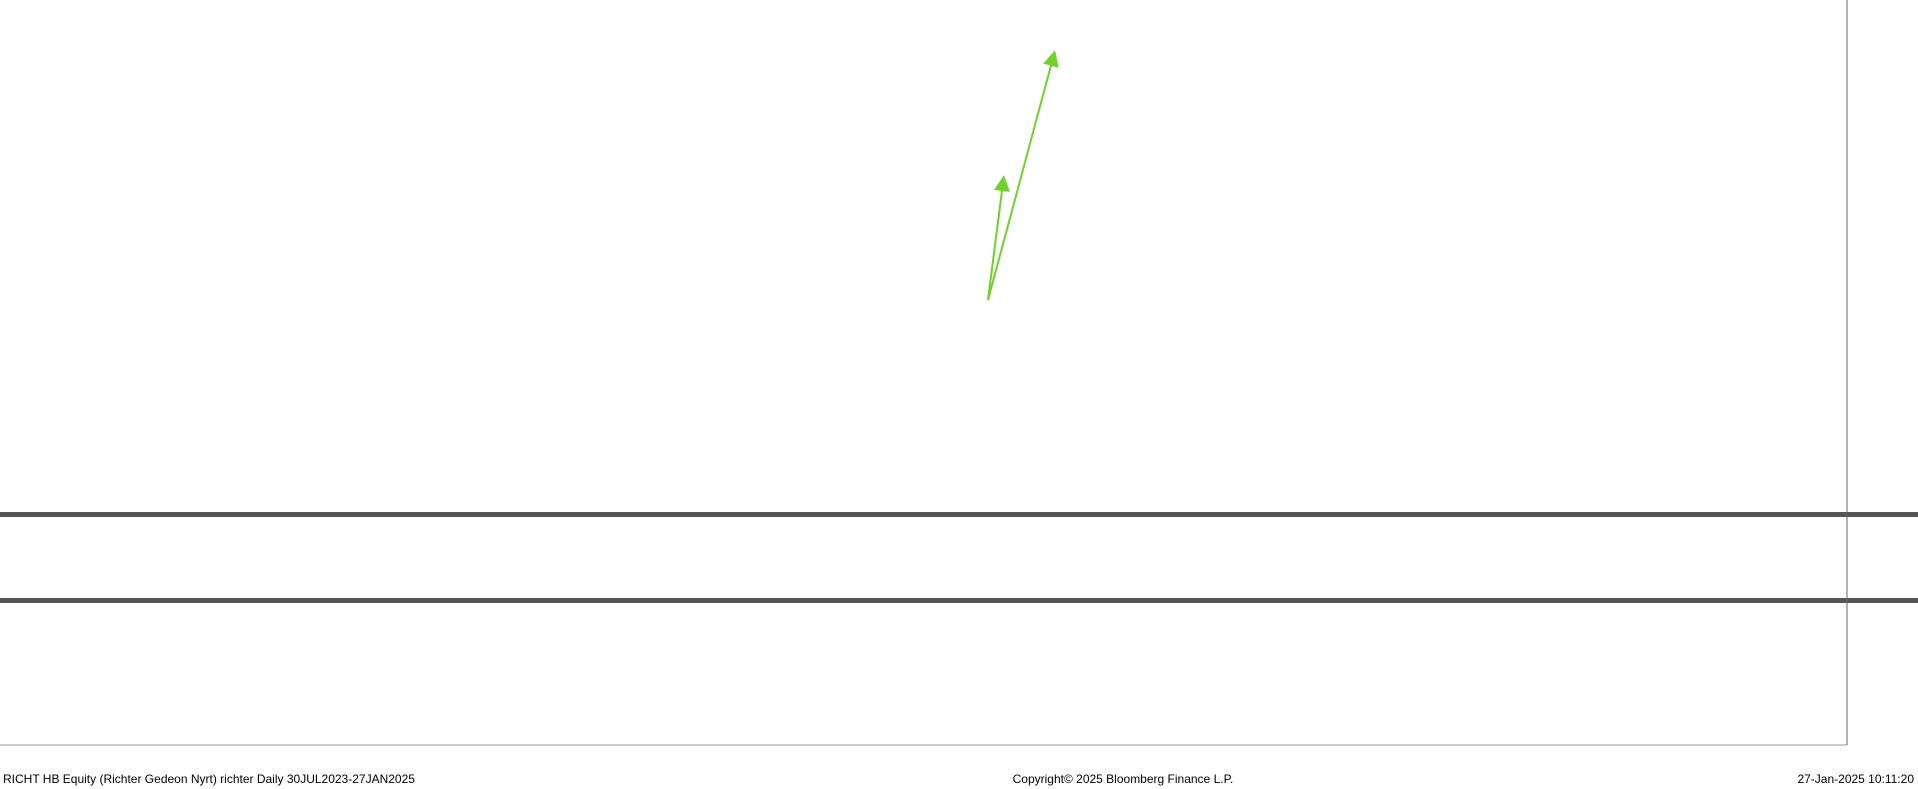 Image resolution: width=1918 pixels, height=789 pixels. I want to click on footer-center: Copyright© 2025 Bloomberg Finance L.P., so click(1123, 779).